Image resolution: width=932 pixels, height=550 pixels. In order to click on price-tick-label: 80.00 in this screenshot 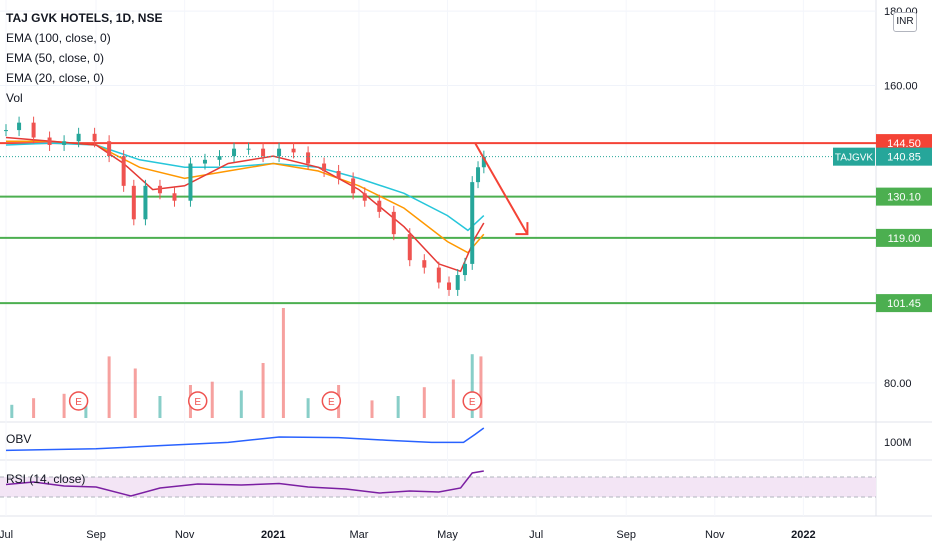, I will do `click(898, 384)`.